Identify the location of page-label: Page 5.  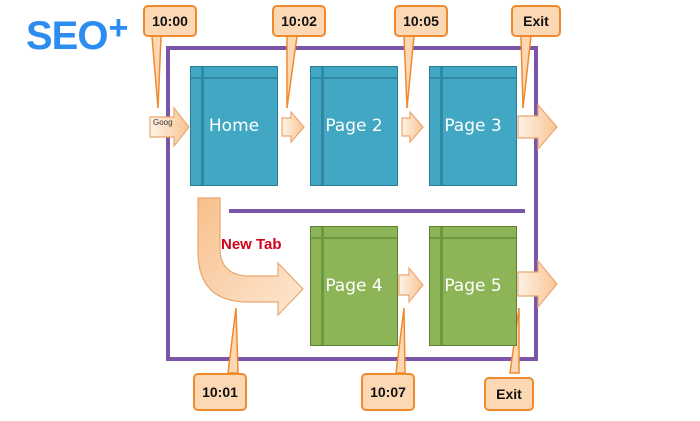
(473, 286).